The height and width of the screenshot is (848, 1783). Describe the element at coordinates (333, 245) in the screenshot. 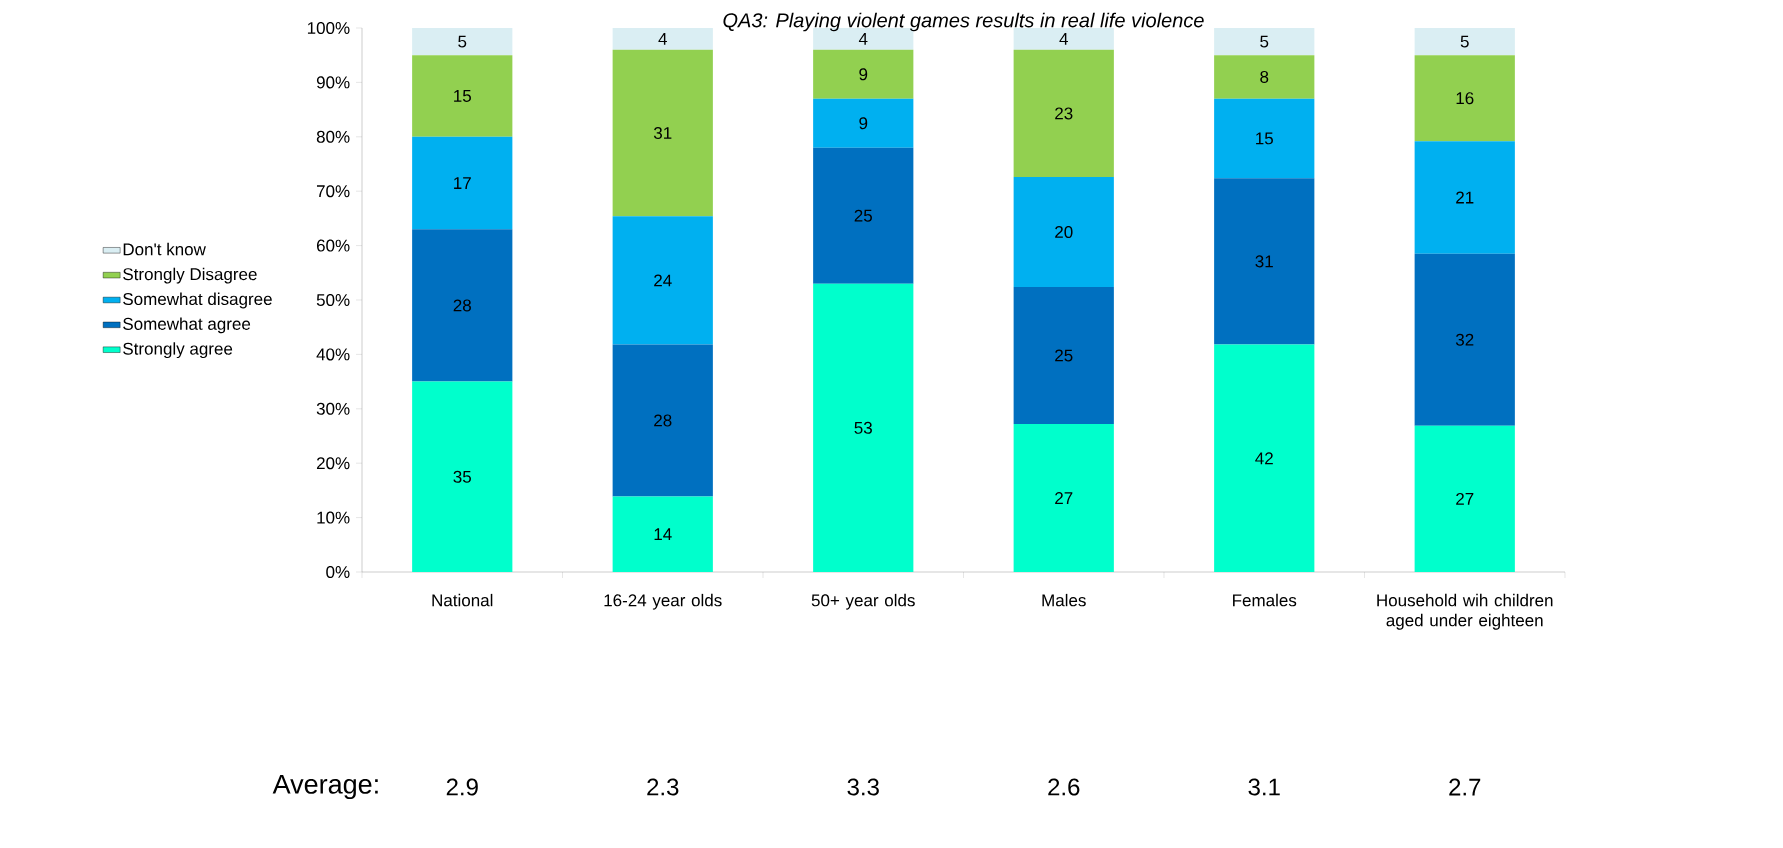

I see `y-tick-label: 60%` at that location.